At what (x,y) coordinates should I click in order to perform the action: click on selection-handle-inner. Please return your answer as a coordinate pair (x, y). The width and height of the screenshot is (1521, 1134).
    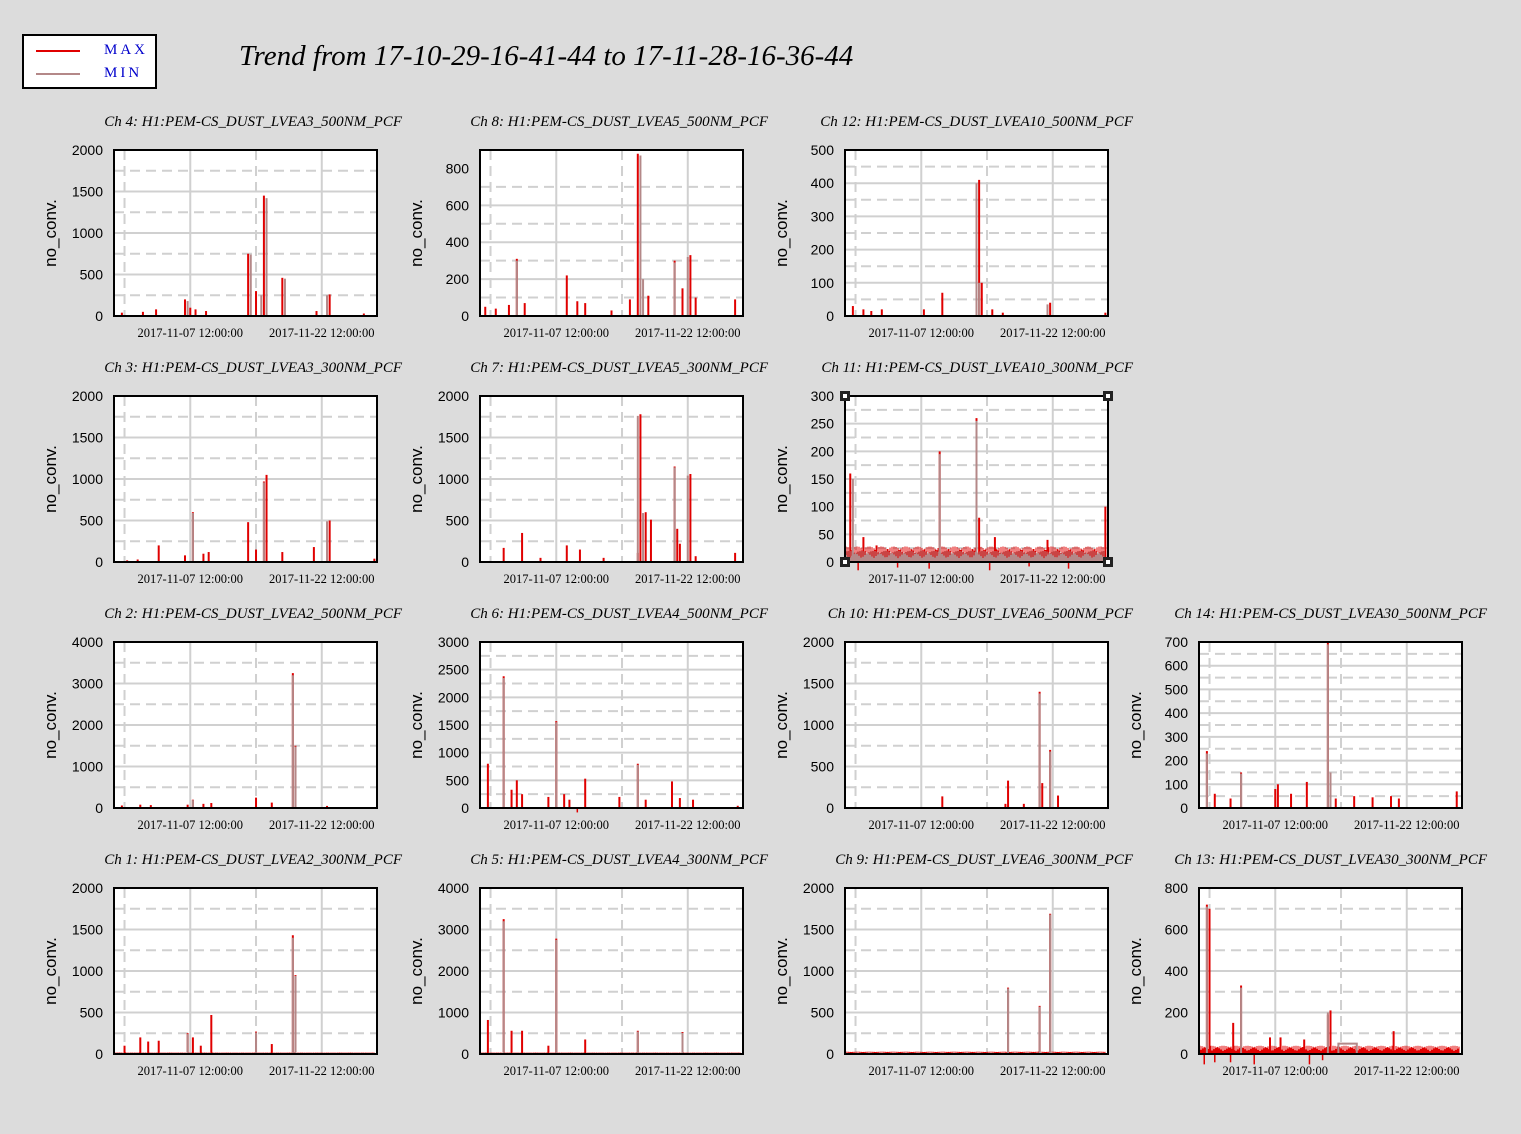
    Looking at the image, I should click on (1108, 562).